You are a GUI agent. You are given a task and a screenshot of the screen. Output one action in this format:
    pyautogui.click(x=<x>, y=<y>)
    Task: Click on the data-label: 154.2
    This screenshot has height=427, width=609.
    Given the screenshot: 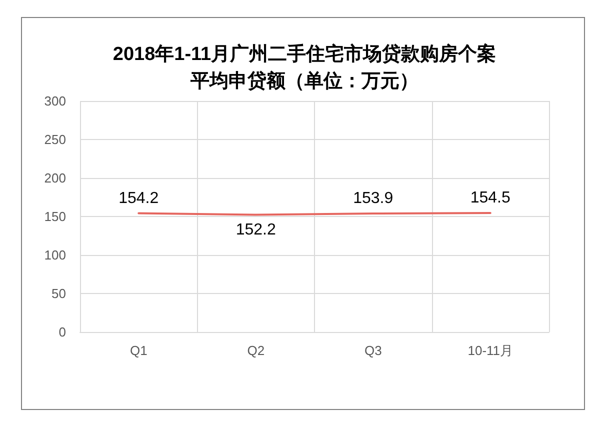 What is the action you would take?
    pyautogui.click(x=138, y=198)
    